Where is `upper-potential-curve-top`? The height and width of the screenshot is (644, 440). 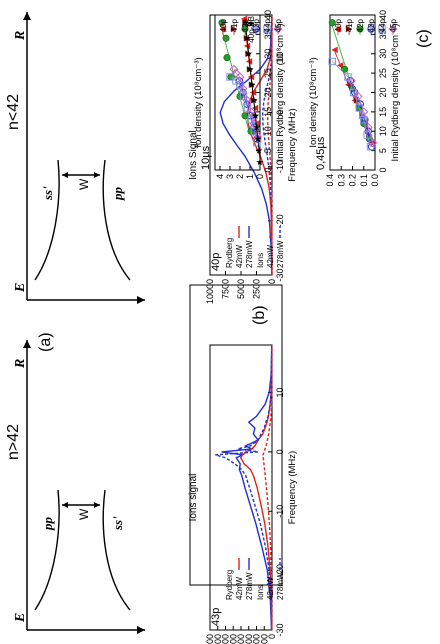
upper-potential-curve-top is located at coordinates (116, 220).